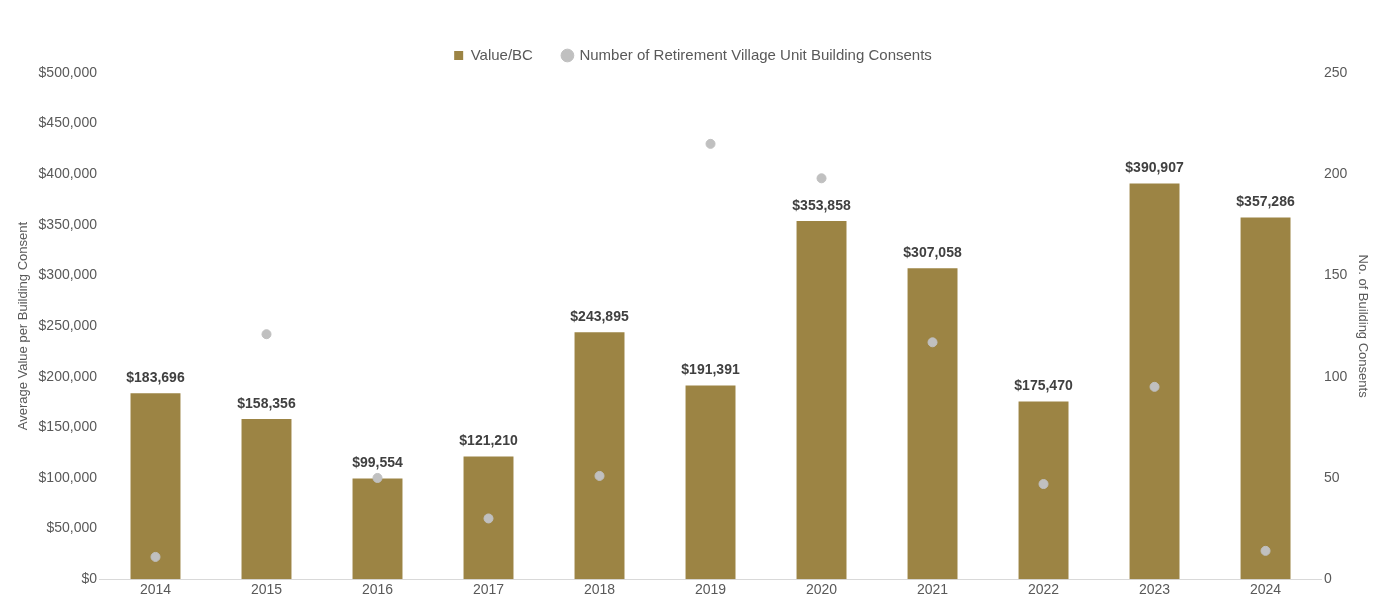 This screenshot has height=610, width=1387. I want to click on x-tick-label: 2018, so click(599, 589).